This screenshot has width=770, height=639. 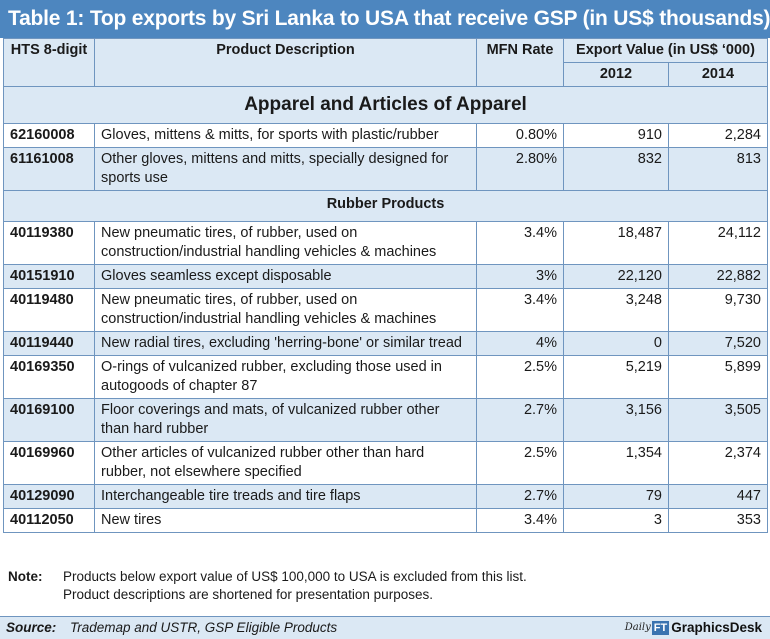 I want to click on description-cell: Gloves seamless except disposable, so click(x=285, y=276).